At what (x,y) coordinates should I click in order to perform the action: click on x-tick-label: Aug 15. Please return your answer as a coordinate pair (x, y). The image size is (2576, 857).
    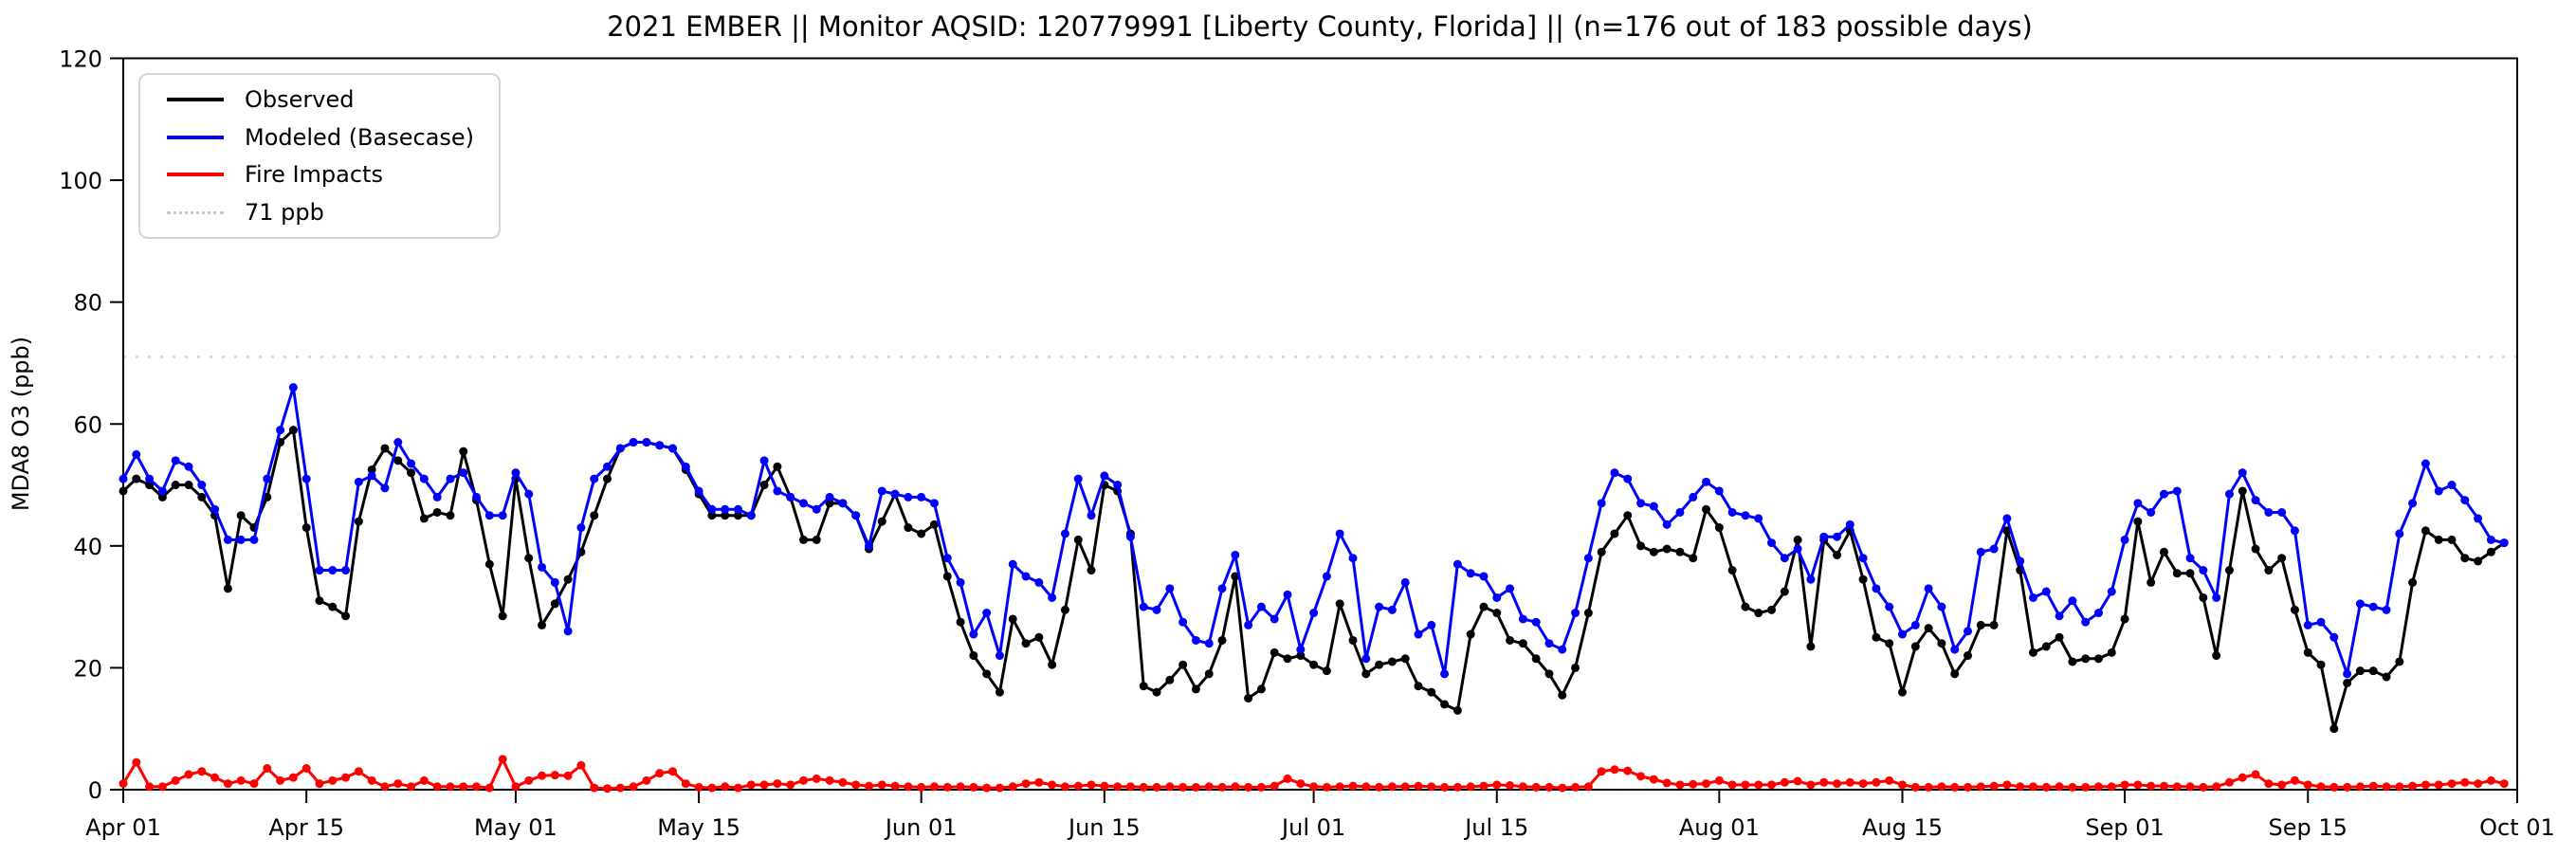
    Looking at the image, I should click on (1902, 827).